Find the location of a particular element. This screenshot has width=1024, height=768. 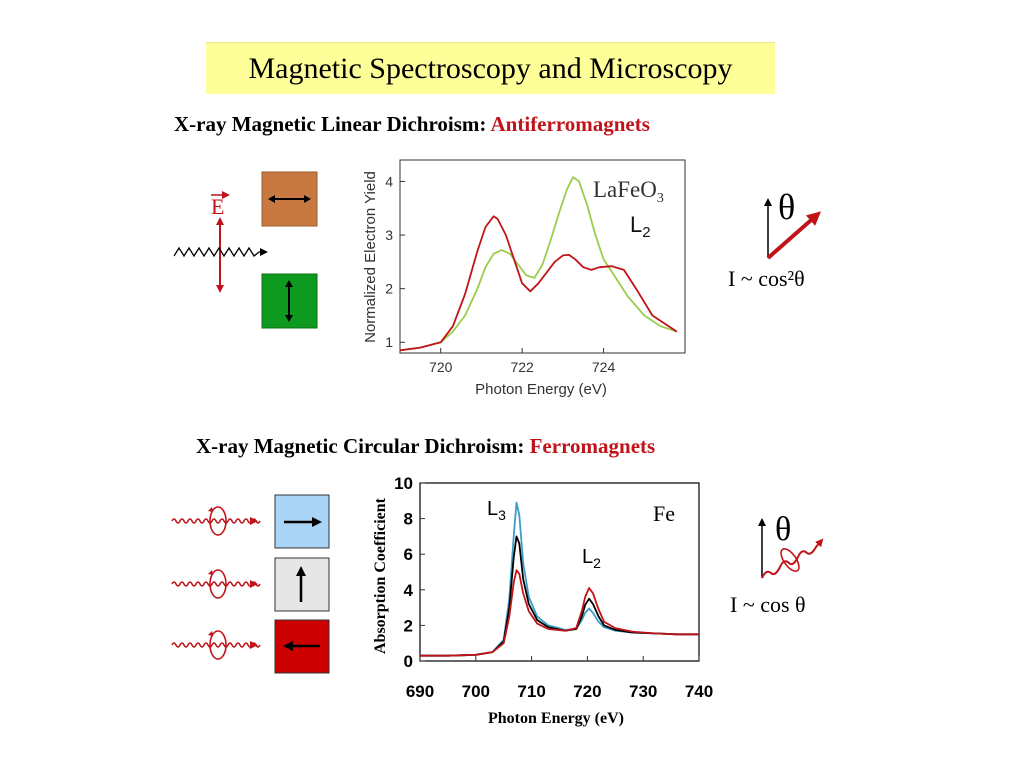

l3-text: L is located at coordinates (492, 509).